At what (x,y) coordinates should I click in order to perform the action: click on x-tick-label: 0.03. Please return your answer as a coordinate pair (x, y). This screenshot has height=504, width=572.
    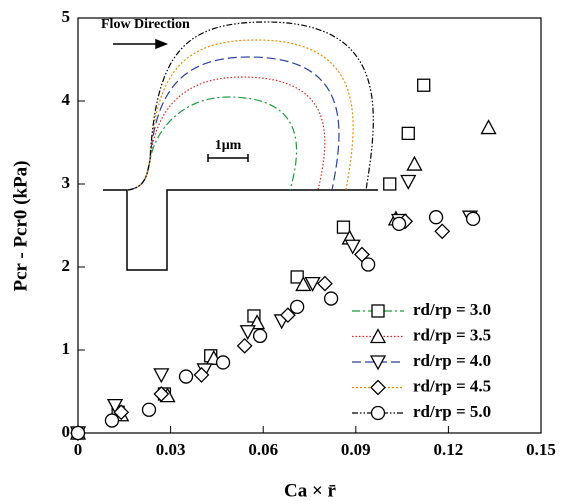
    Looking at the image, I should click on (171, 449).